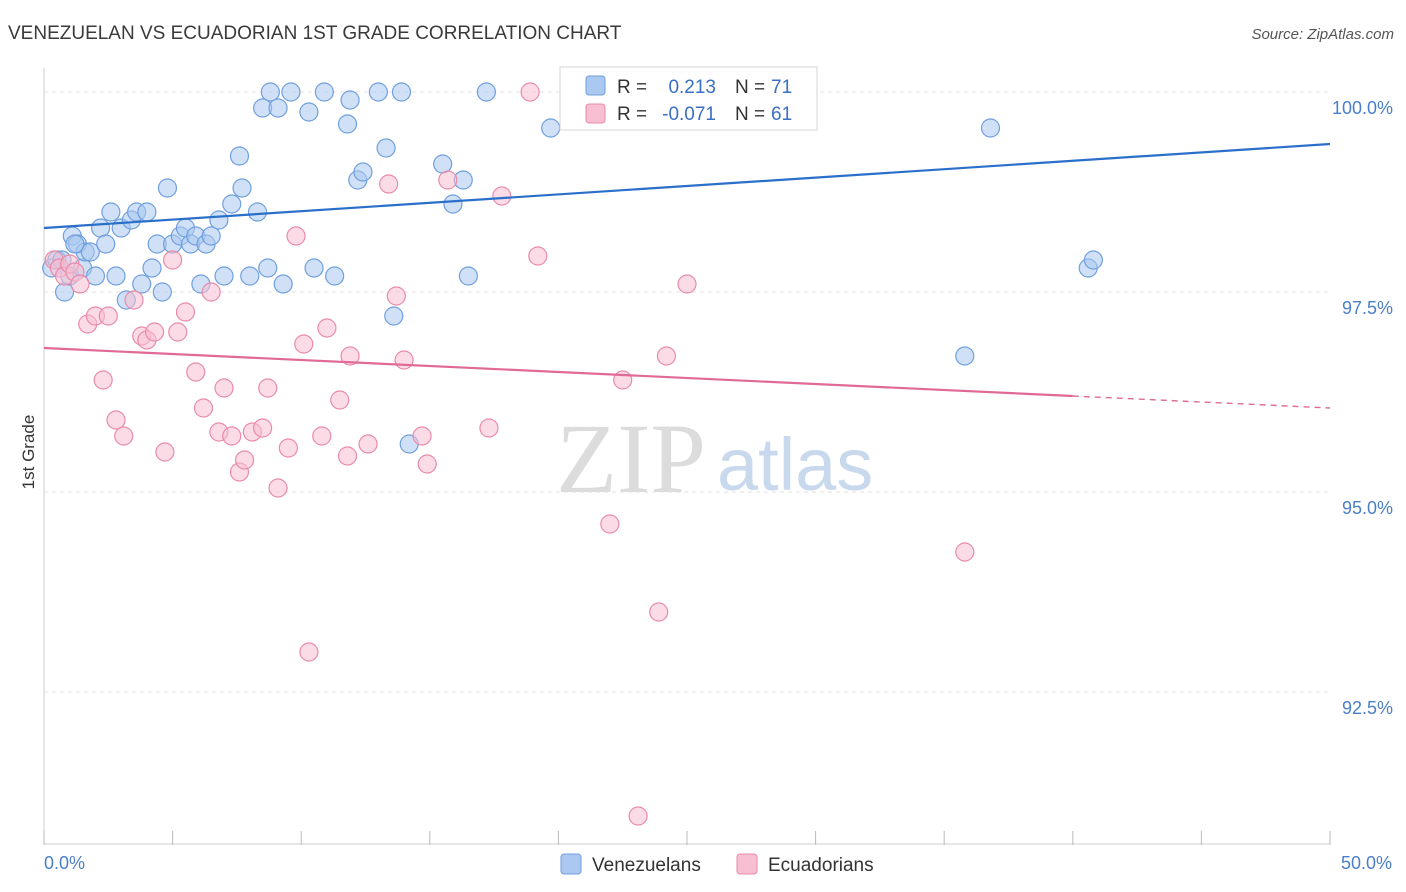 This screenshot has width=1406, height=892. Describe the element at coordinates (687, 186) in the screenshot. I see `trendline-venezuelans` at that location.